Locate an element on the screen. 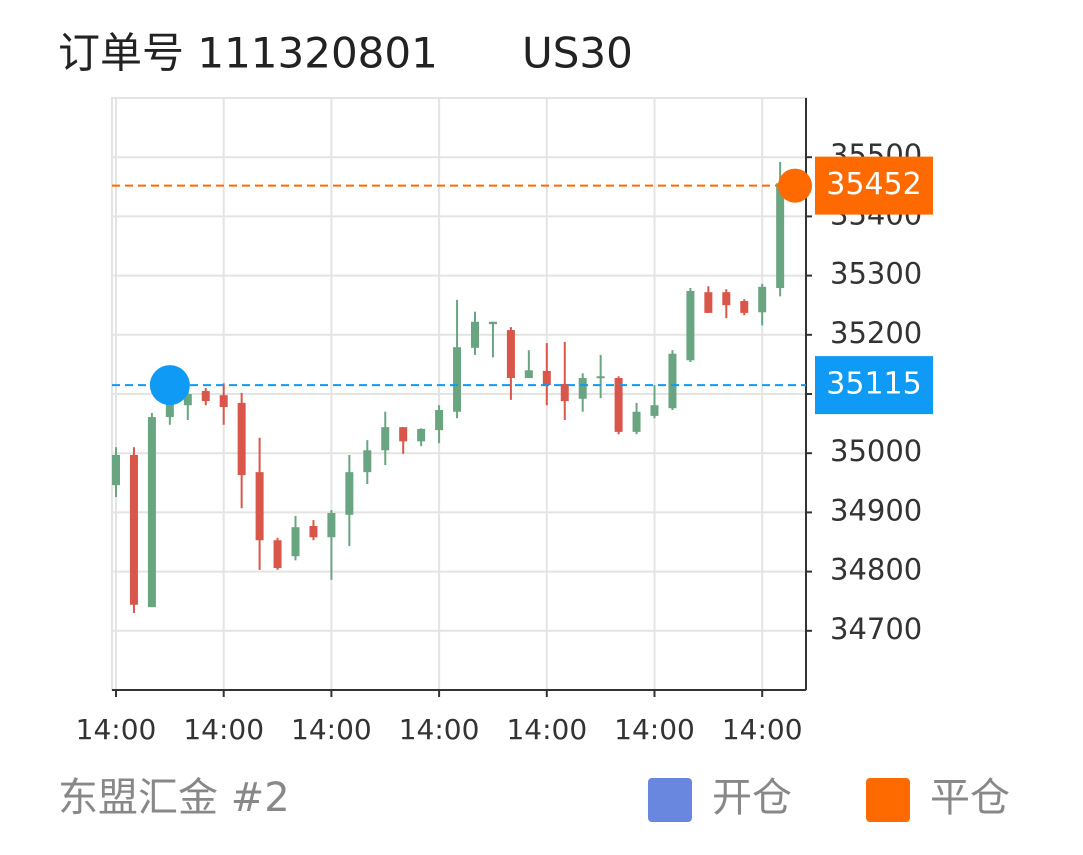  legend-label: 开仓 is located at coordinates (752, 798).